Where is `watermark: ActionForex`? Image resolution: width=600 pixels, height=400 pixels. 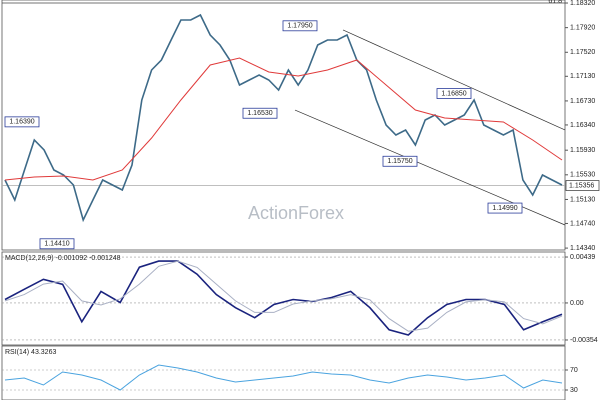
watermark: ActionForex is located at coordinates (296, 213).